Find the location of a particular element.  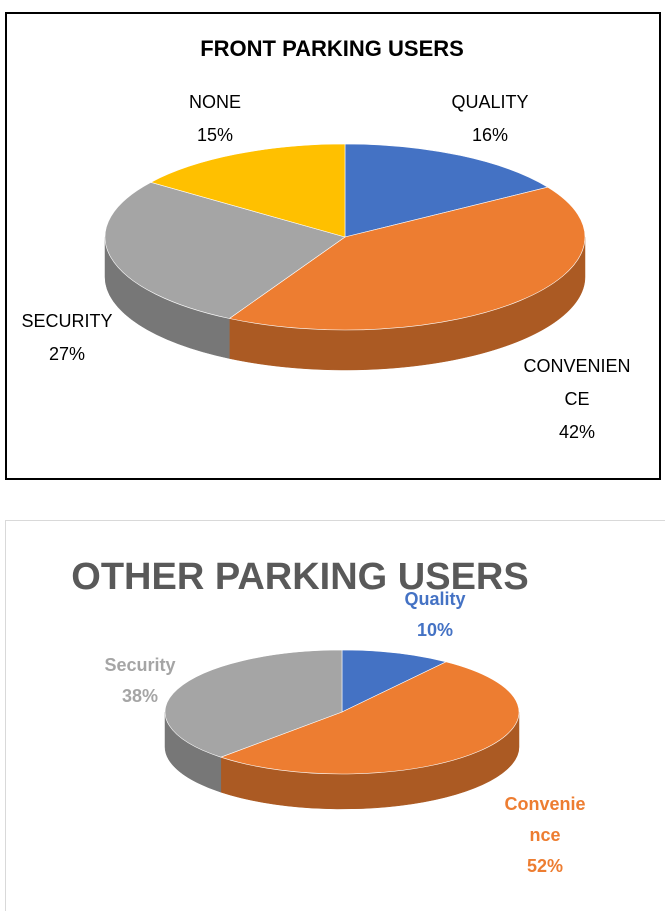

label-value: 10% is located at coordinates (435, 630).